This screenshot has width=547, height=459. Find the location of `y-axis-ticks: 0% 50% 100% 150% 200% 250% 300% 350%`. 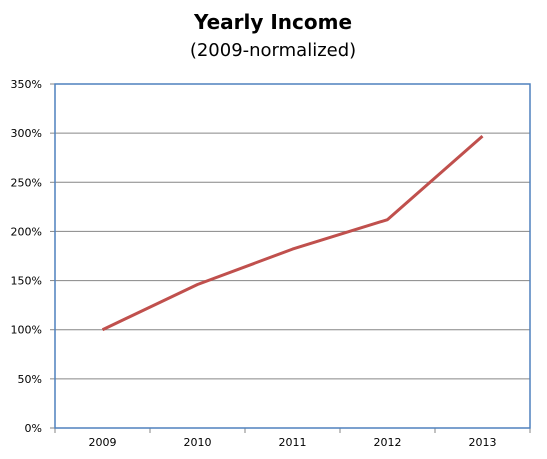

y-axis-ticks: 0% 50% 100% 150% 200% 250% 300% 350% is located at coordinates (33, 256).